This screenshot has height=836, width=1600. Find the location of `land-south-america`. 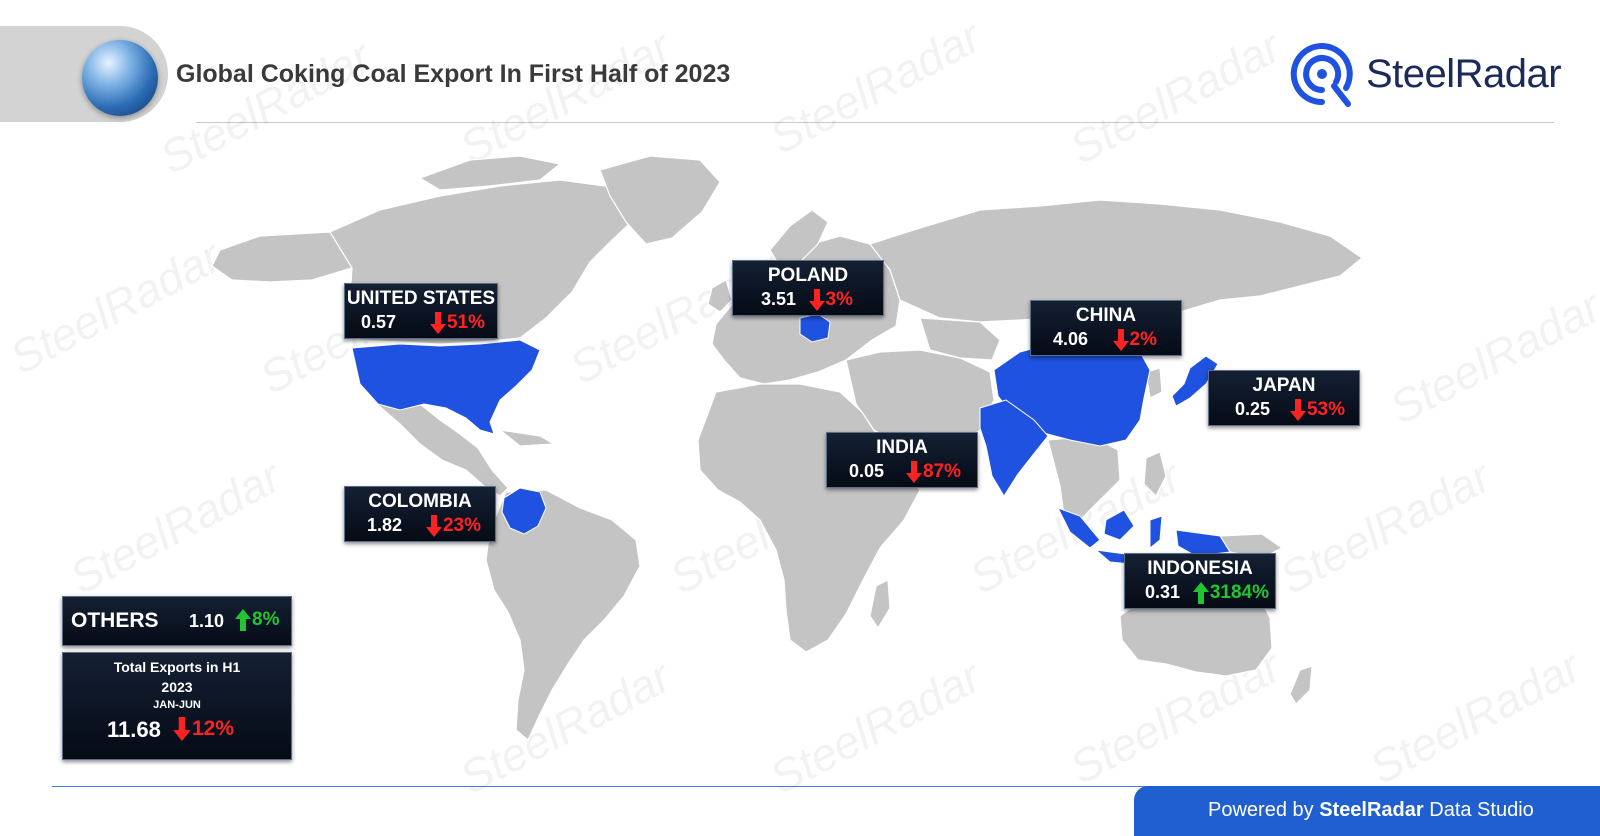

land-south-america is located at coordinates (563, 615).